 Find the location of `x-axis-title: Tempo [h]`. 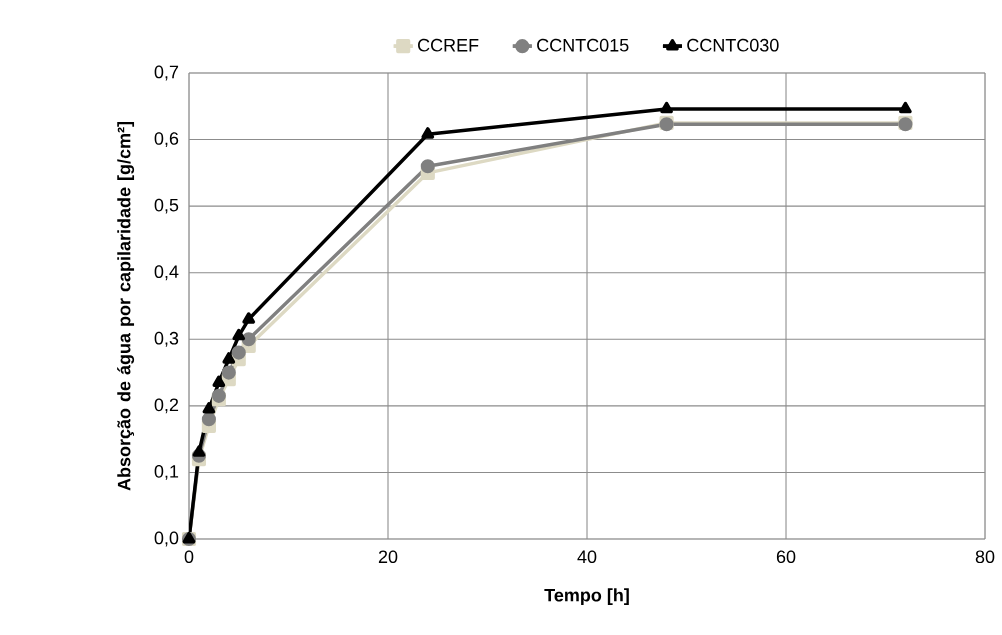

x-axis-title: Tempo [h] is located at coordinates (586, 597).